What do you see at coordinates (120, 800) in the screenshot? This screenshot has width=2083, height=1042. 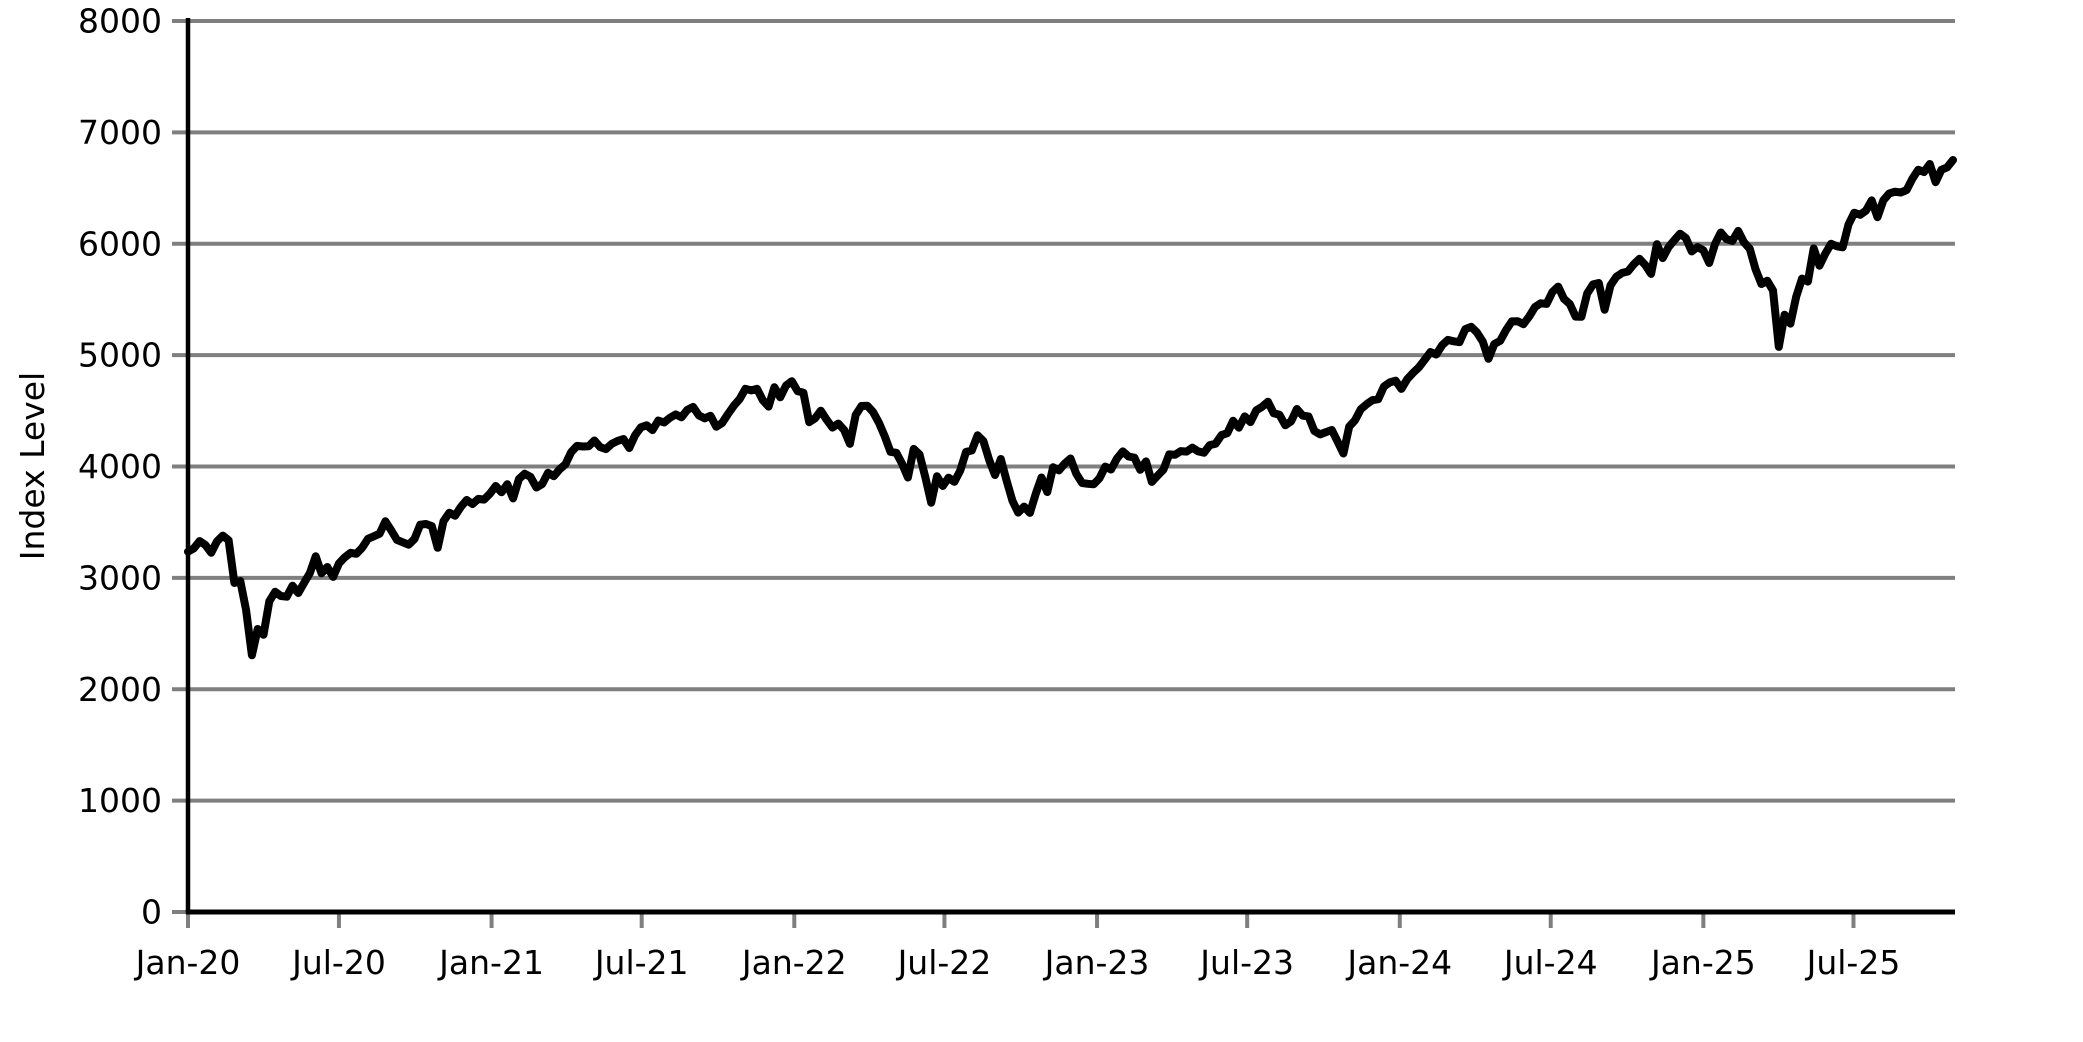 I see `y-tick-label: 1000` at bounding box center [120, 800].